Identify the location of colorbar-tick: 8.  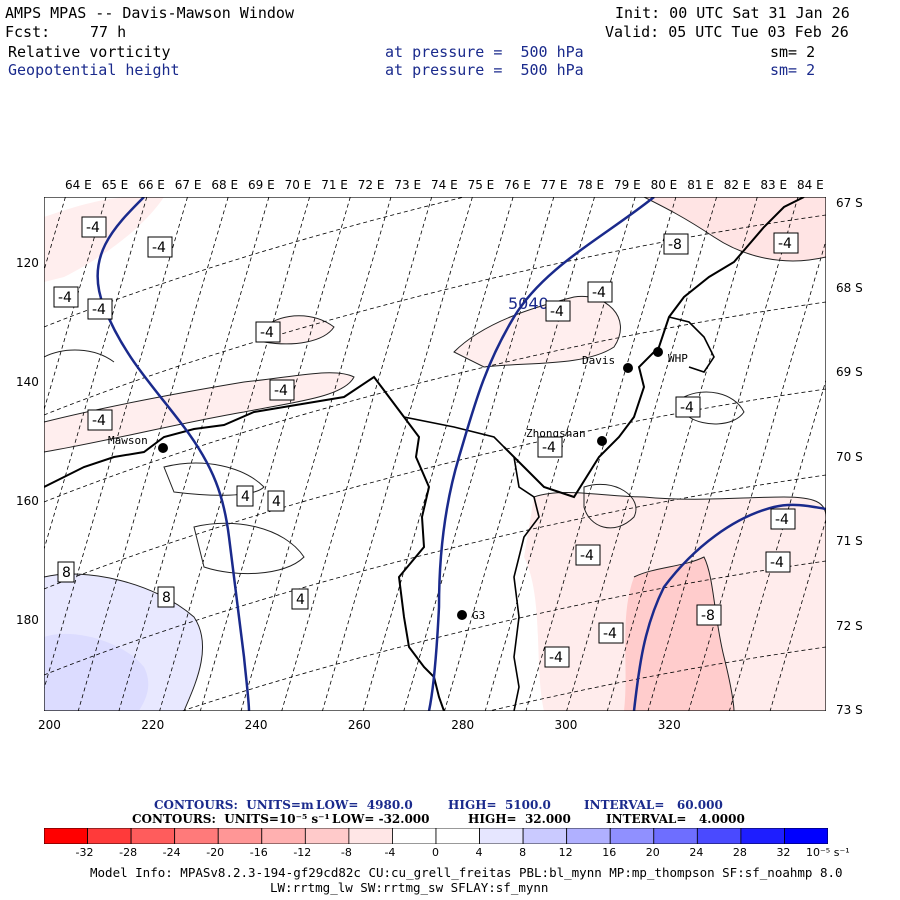
(523, 852).